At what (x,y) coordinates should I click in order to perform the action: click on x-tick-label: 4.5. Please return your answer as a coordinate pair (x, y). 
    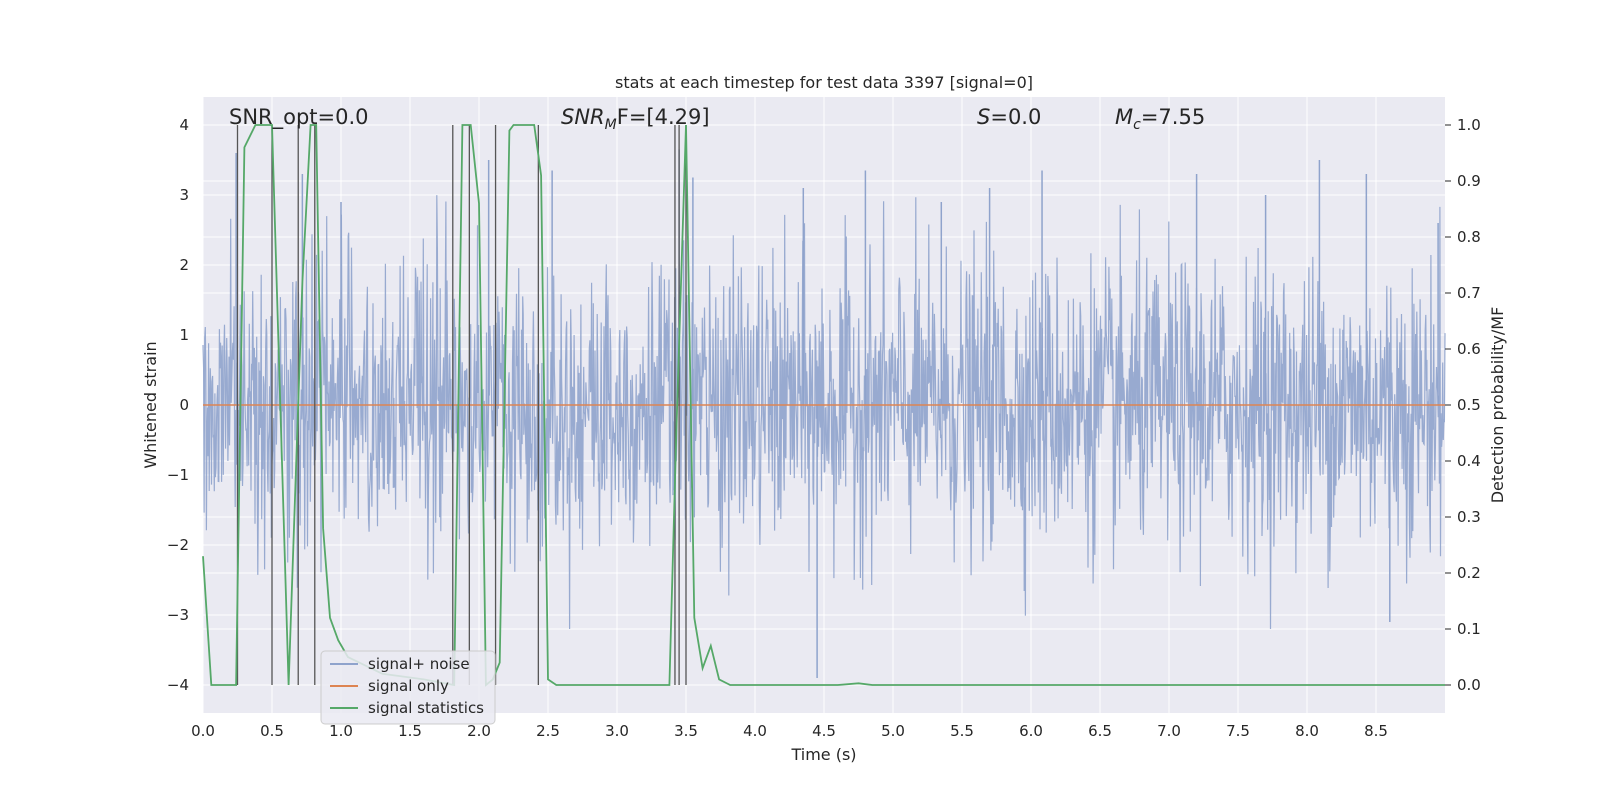
    Looking at the image, I should click on (824, 731).